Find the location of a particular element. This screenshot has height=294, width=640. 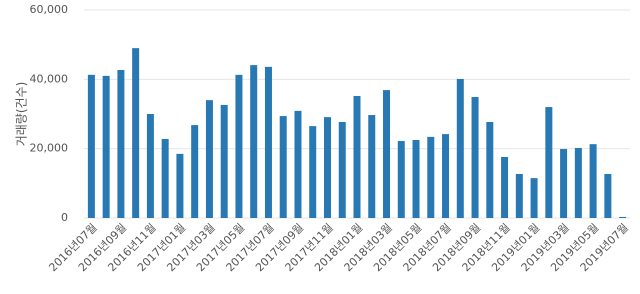

y-axis-label: 거래량(건수) is located at coordinates (22, 114).